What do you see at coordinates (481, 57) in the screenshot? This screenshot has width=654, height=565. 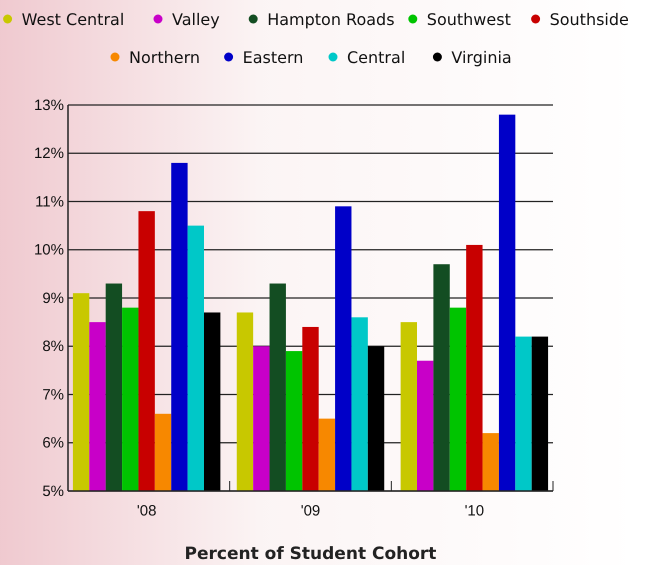 I see `legend-label: Virginia` at bounding box center [481, 57].